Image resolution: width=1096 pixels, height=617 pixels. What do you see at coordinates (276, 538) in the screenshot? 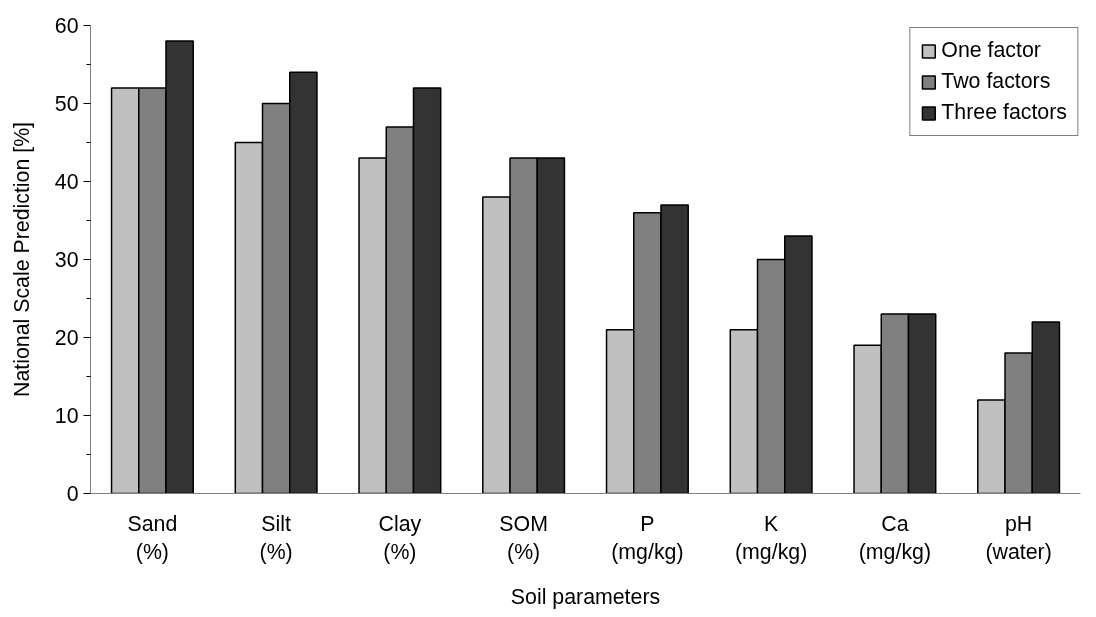
I see `x-tick-label: Silt (%)` at bounding box center [276, 538].